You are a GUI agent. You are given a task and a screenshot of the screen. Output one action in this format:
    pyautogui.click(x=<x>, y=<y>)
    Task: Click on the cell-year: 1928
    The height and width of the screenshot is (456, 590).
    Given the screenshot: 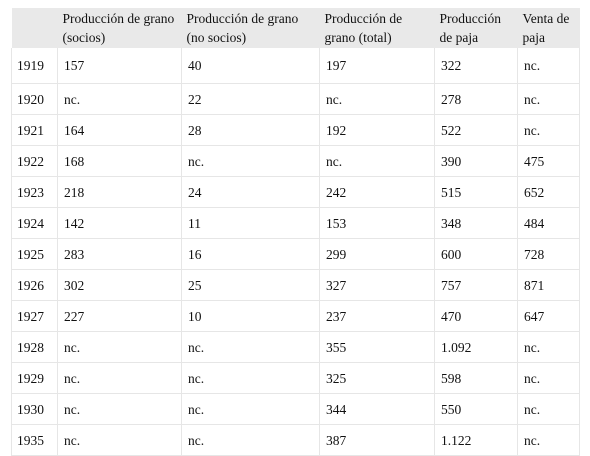 What is the action you would take?
    pyautogui.click(x=34, y=347)
    